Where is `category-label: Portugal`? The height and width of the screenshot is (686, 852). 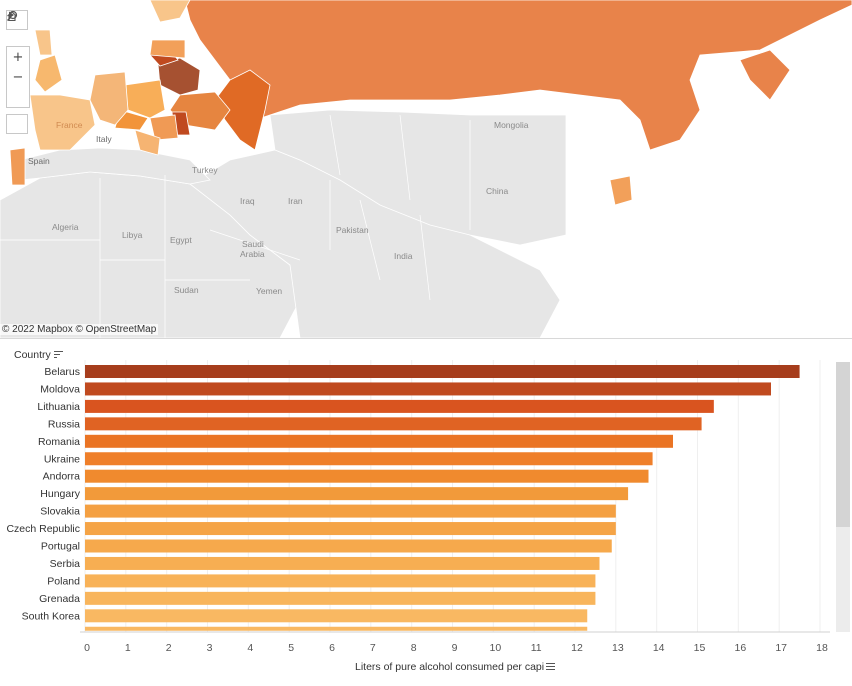
category-label: Portugal is located at coordinates (60, 547).